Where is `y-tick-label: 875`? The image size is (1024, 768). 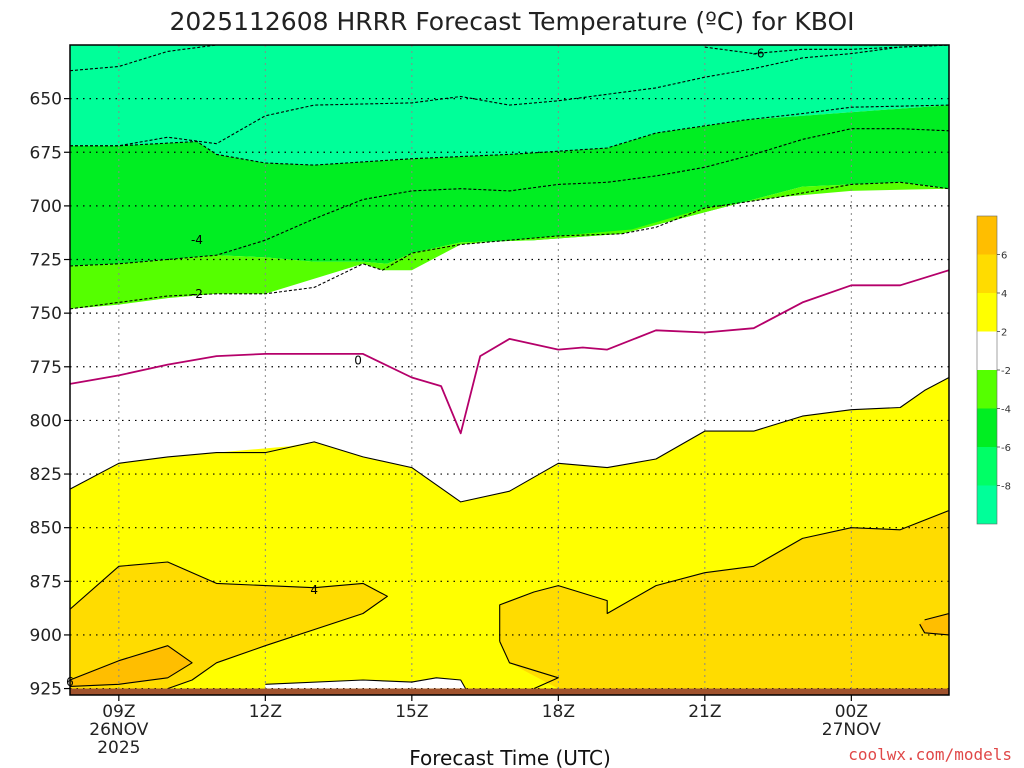
y-tick-label: 875 is located at coordinates (46, 582).